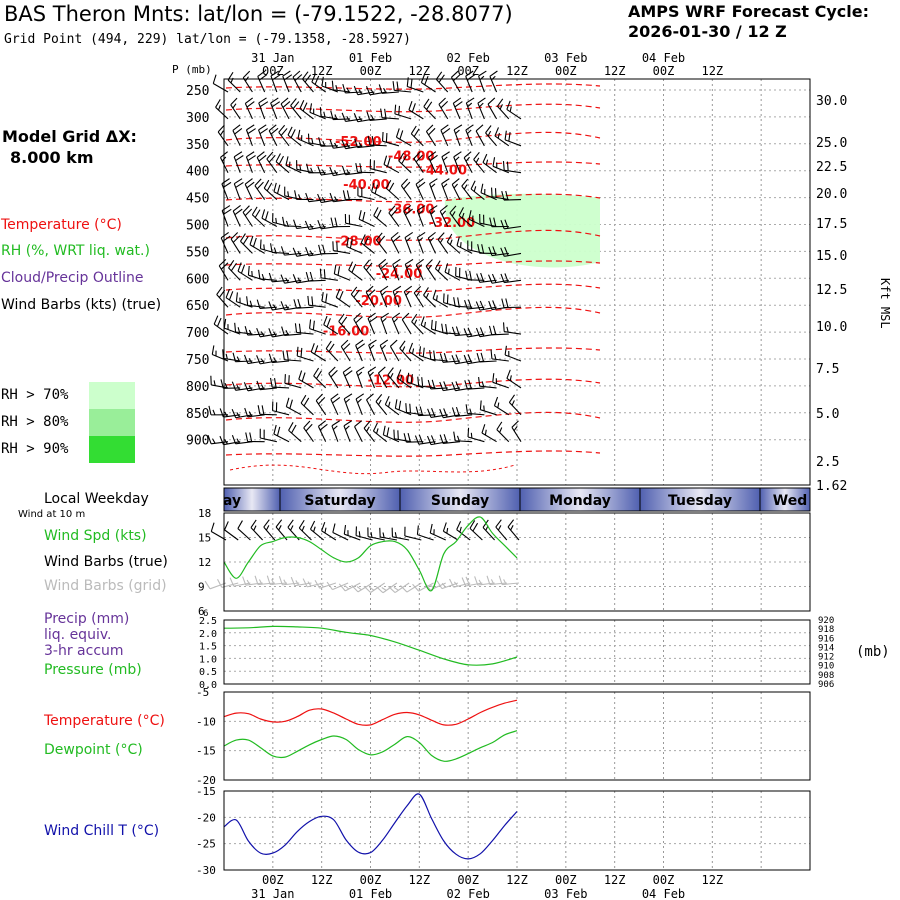  What do you see at coordinates (664, 71) in the screenshot?
I see `time-tick-label-top: 00Z` at bounding box center [664, 71].